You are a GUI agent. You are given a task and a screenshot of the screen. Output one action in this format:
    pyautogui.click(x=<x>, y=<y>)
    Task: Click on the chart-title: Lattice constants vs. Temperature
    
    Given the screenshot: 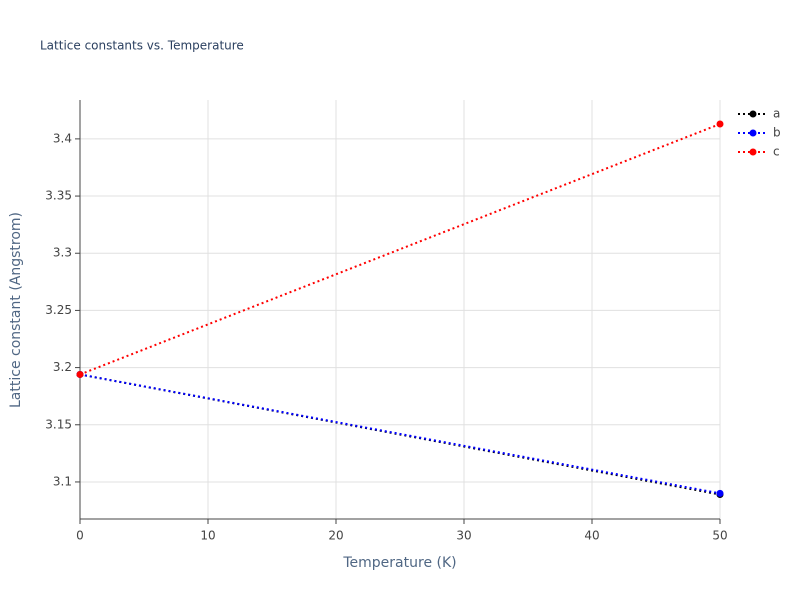 What is the action you would take?
    pyautogui.click(x=142, y=46)
    